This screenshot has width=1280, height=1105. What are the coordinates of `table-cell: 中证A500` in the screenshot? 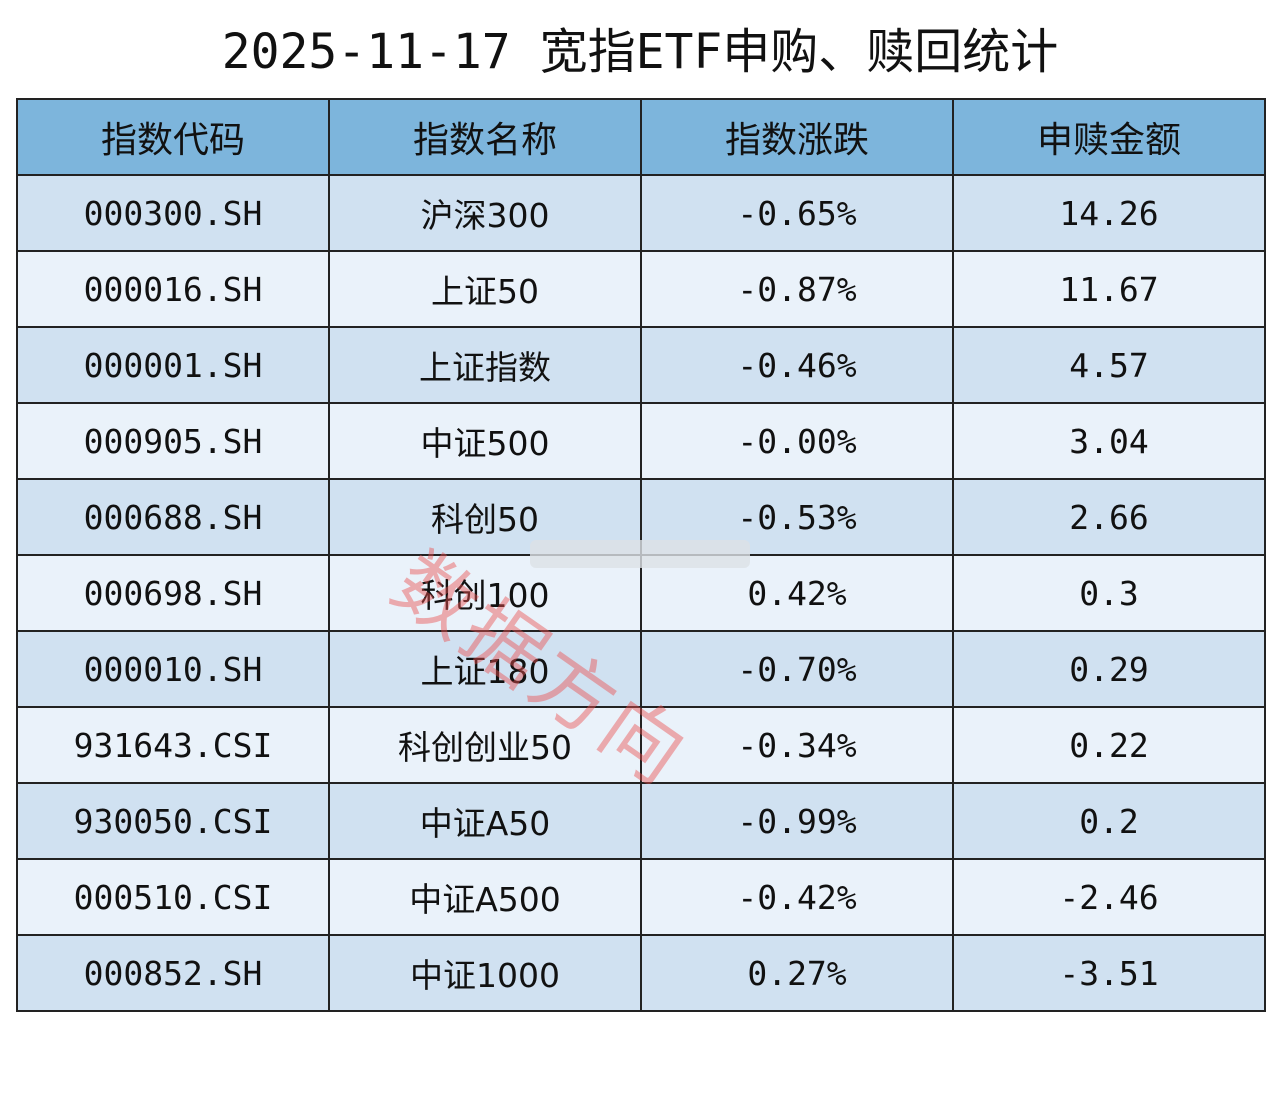 It's located at (485, 897).